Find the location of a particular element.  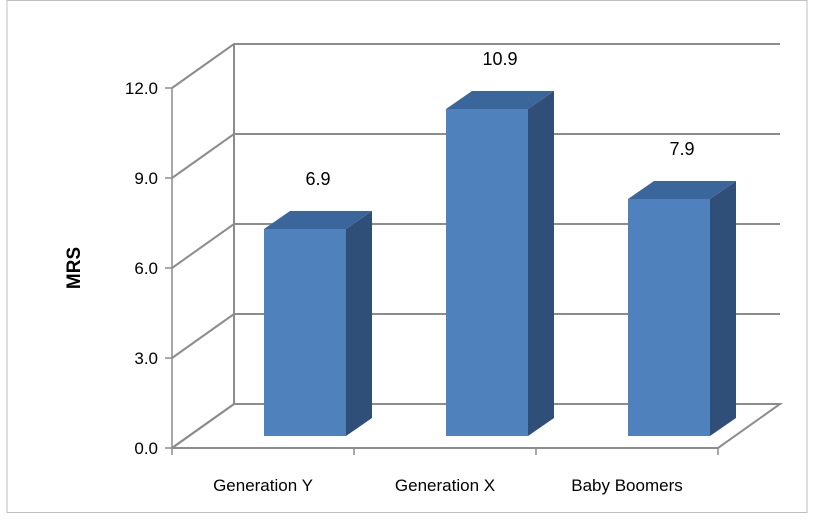

data-label: 6.9 is located at coordinates (317, 179).